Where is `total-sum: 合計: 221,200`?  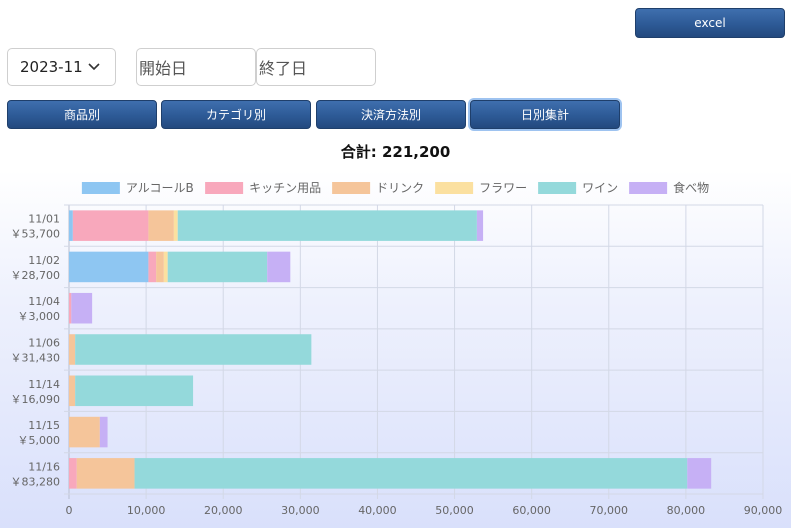
total-sum: 合計: 221,200 is located at coordinates (395, 152).